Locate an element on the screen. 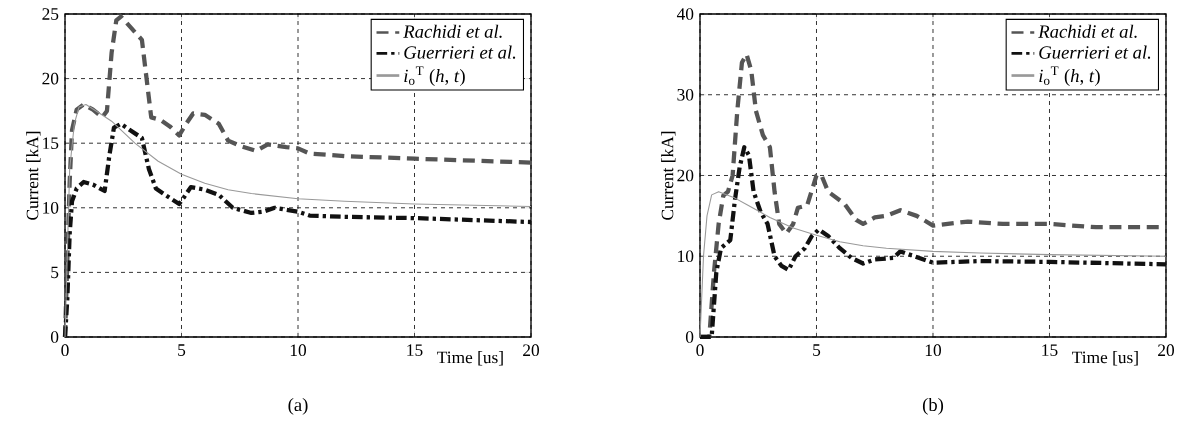 This screenshot has width=1183, height=431. line-series is located at coordinates (933, 264).